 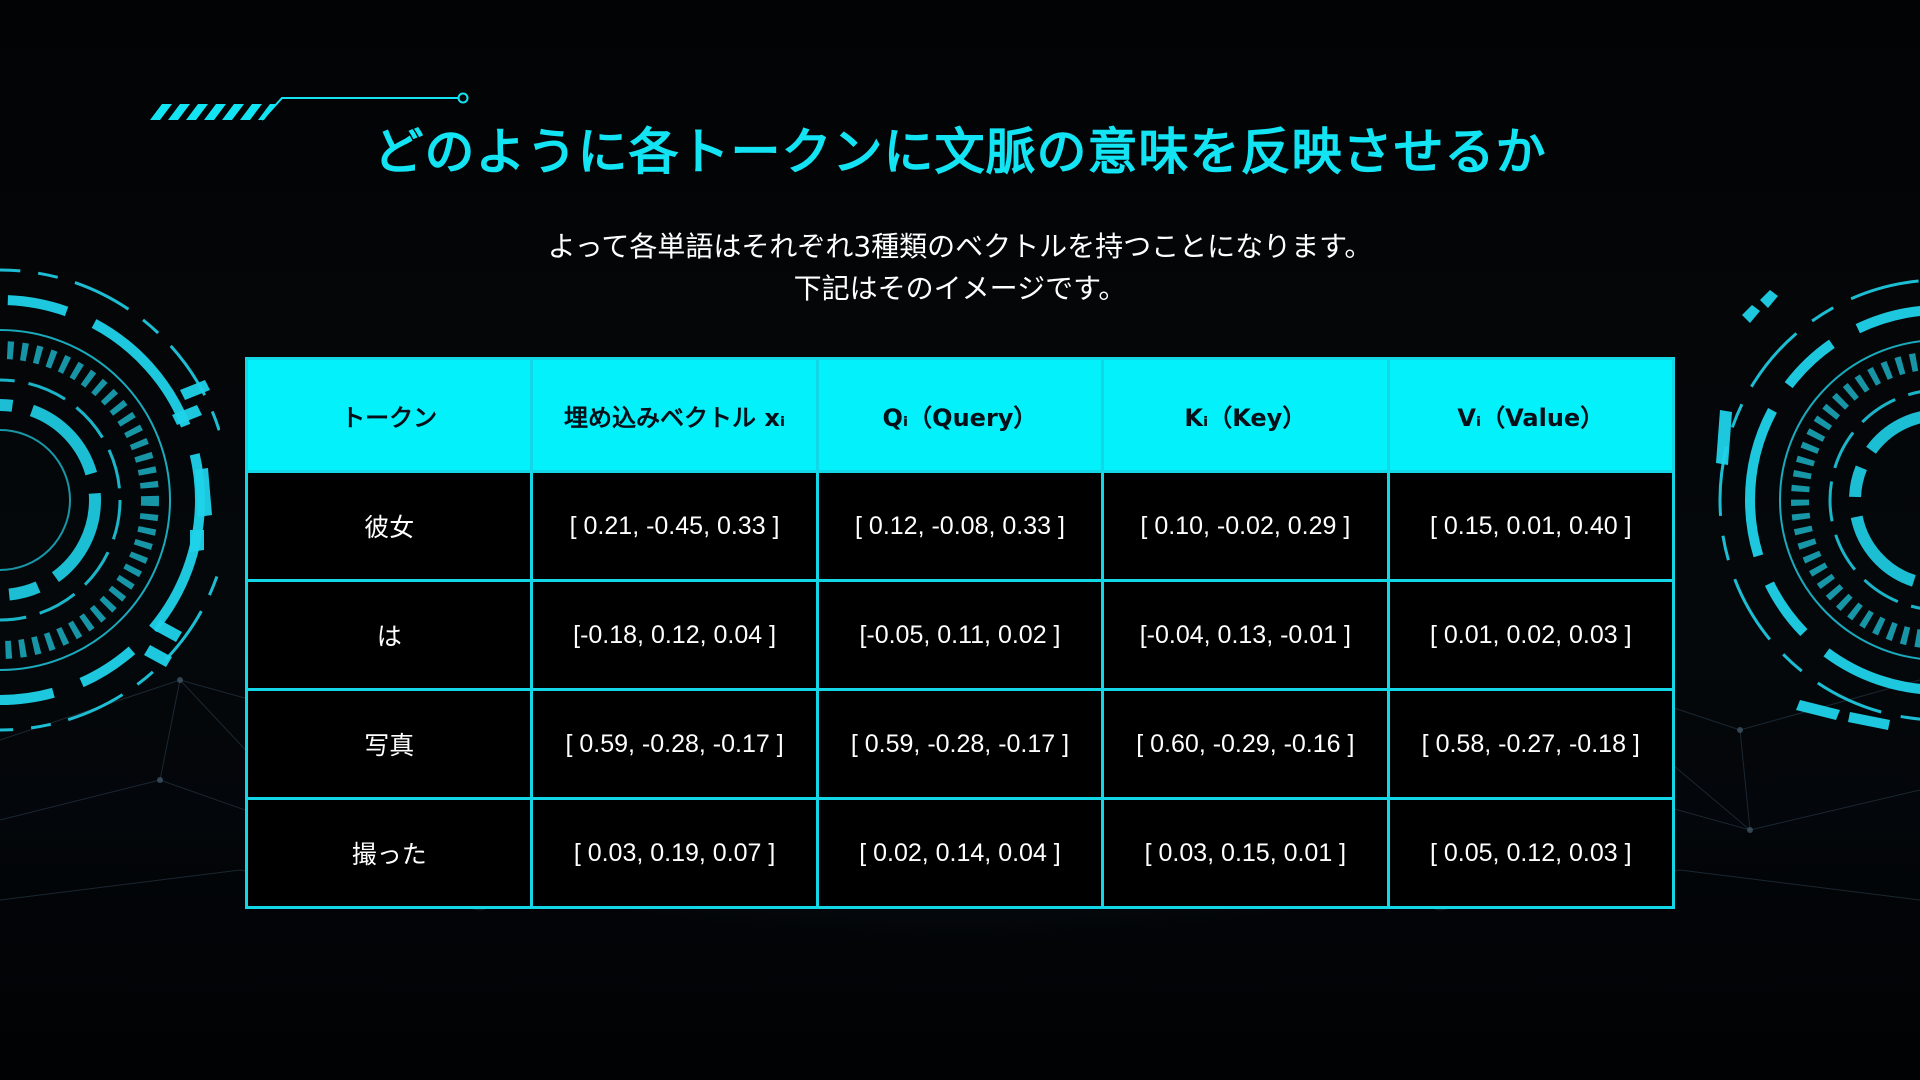 I want to click on query-cell: [ 0.59, -0.28, -0.17 ], so click(x=960, y=744).